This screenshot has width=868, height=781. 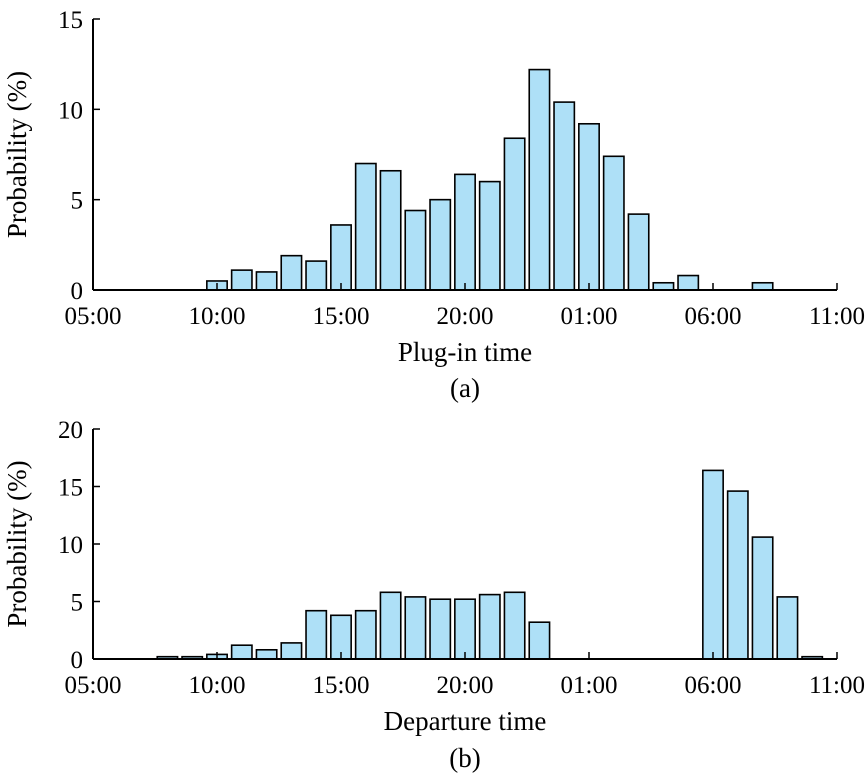 I want to click on y-tick-label: 20, so click(x=70, y=430).